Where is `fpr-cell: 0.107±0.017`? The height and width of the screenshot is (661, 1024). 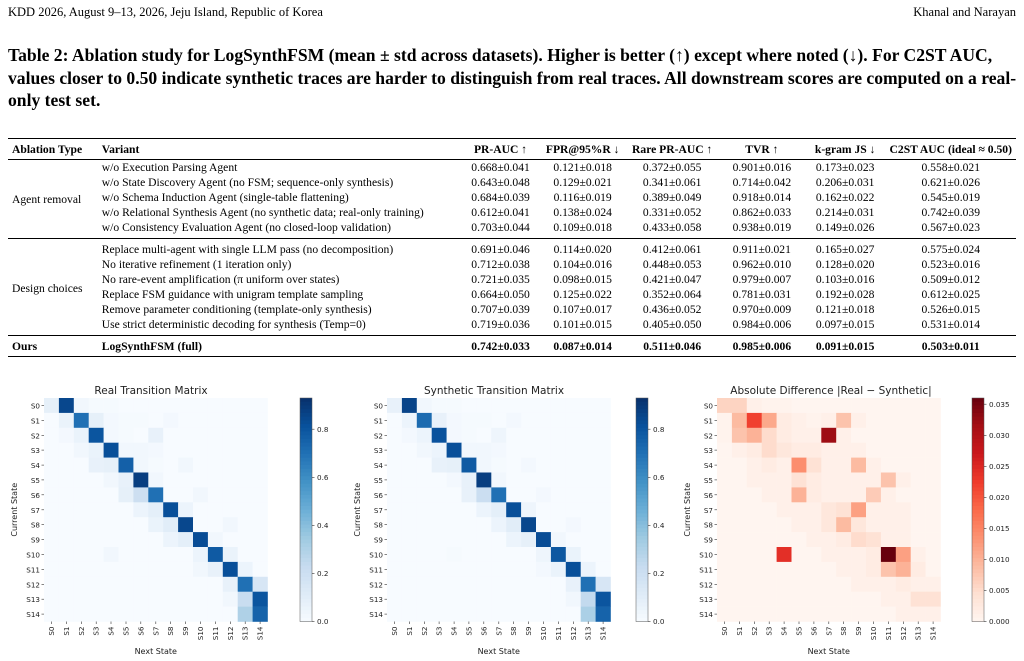
fpr-cell: 0.107±0.017 is located at coordinates (582, 309).